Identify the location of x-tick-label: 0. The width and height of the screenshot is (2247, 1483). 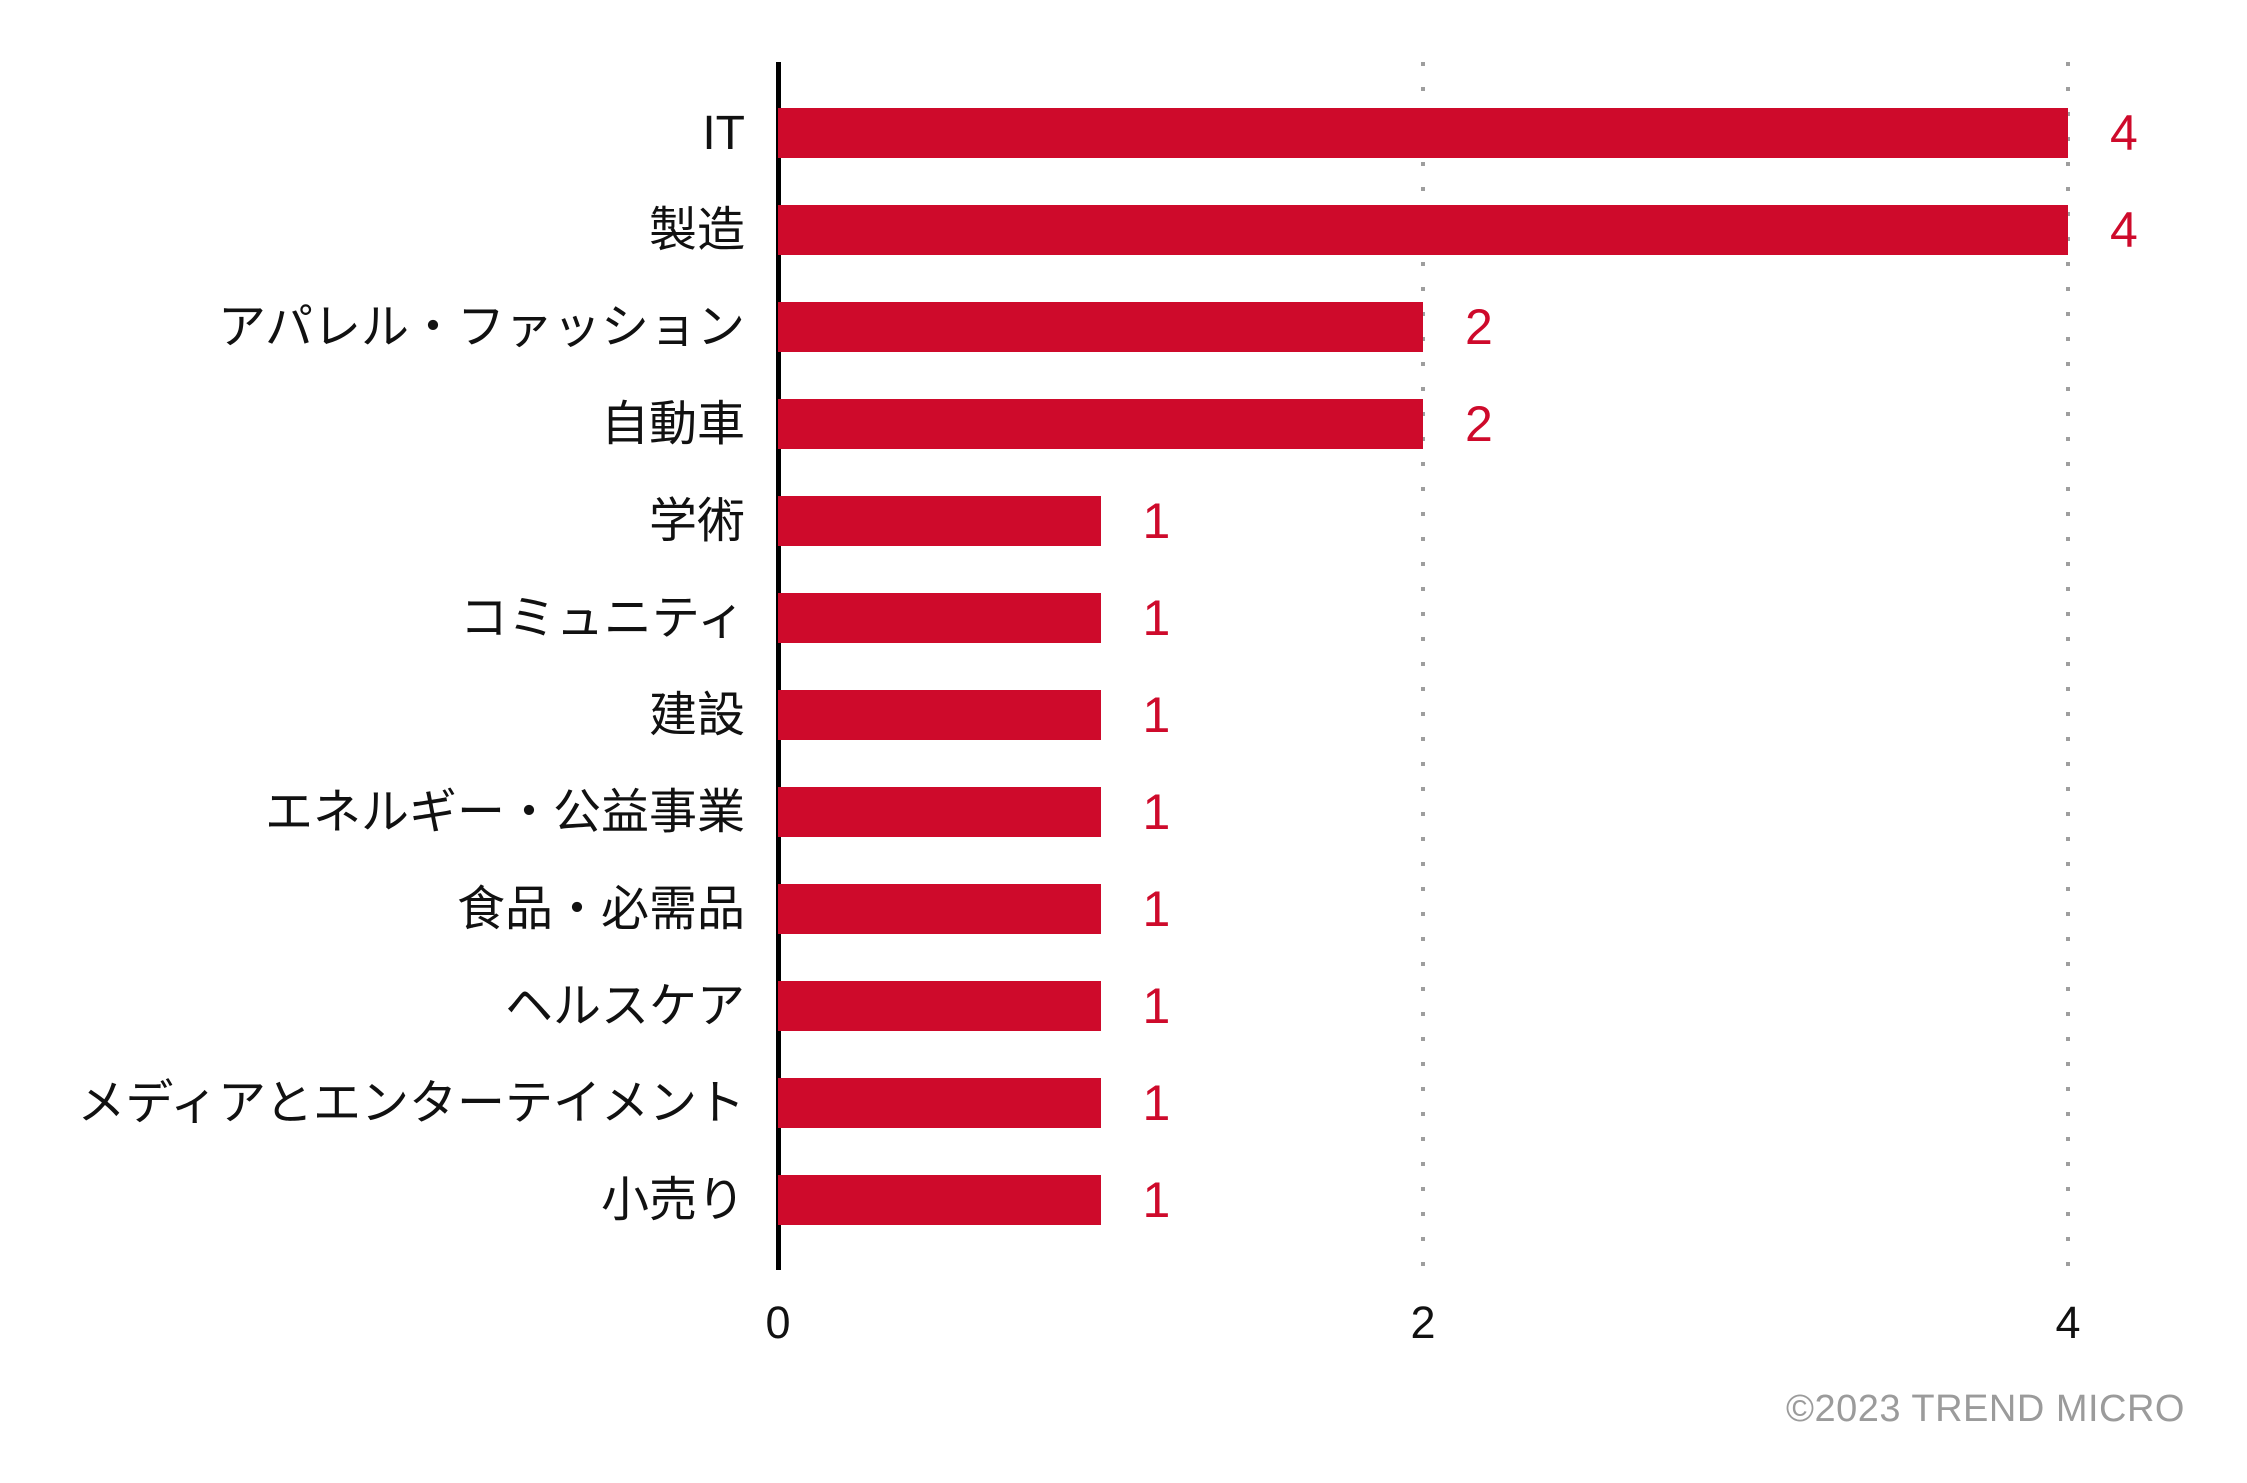
(778, 1322).